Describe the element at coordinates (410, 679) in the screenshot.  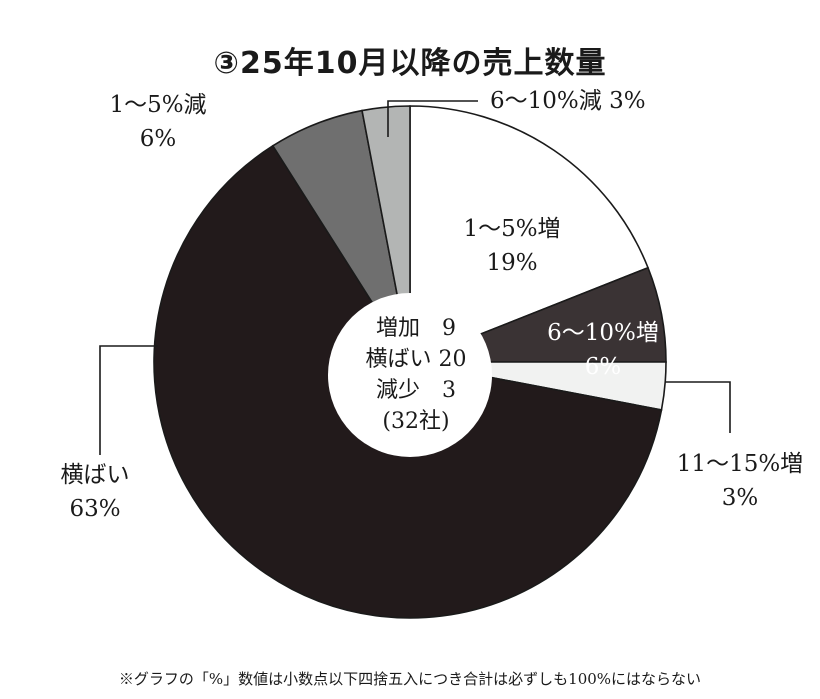
I see `footnote: ※グラフの「%」数値は小数点以下四捨五入につき合計は必ずしも100%にはならない` at that location.